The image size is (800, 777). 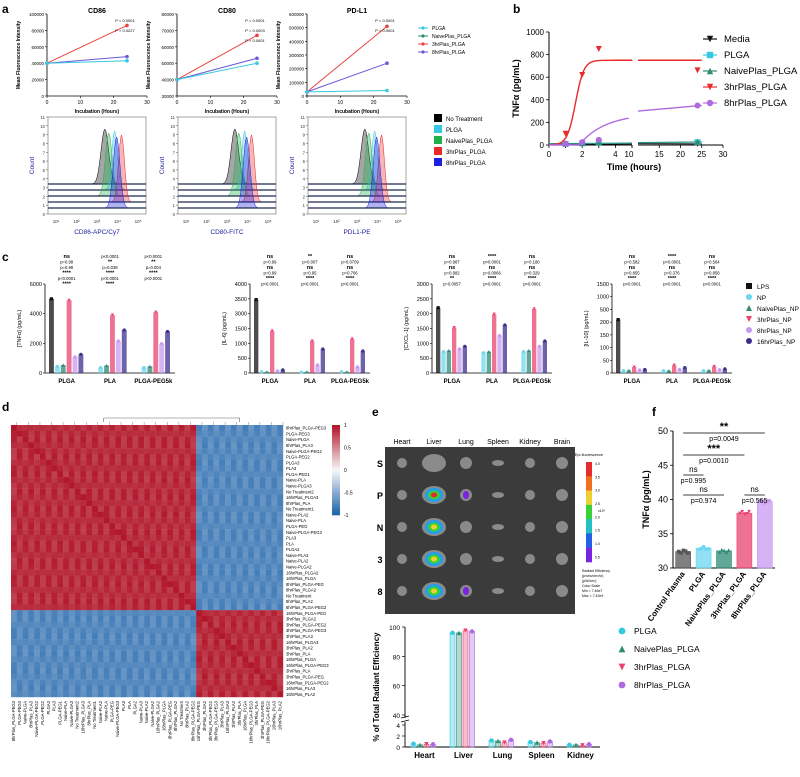 I want to click on organ-Lung, so click(x=466, y=559).